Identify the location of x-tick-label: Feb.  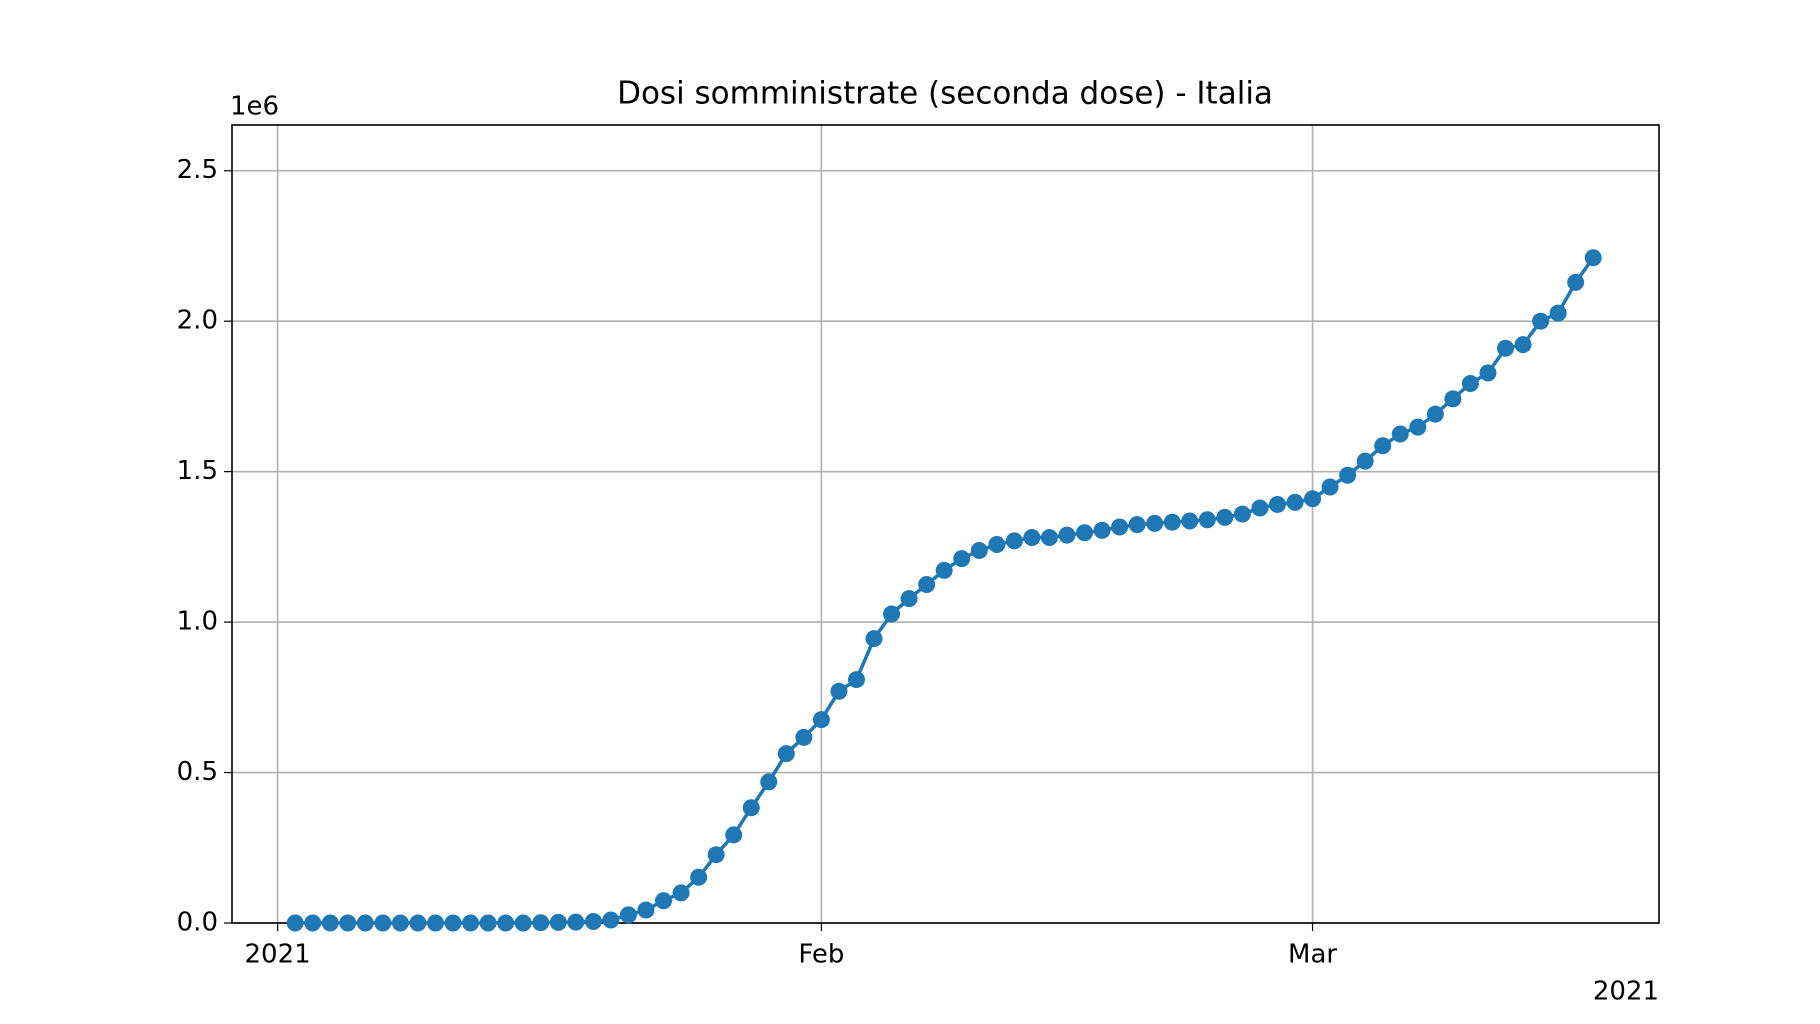
(821, 955).